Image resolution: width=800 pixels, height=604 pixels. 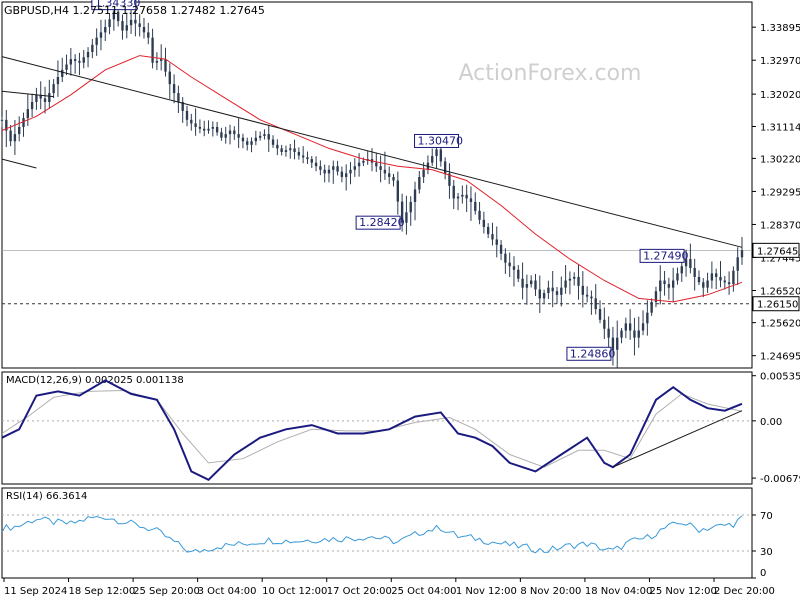 What do you see at coordinates (682, 591) in the screenshot?
I see `x-tick-label: 25 Nov 12:00` at bounding box center [682, 591].